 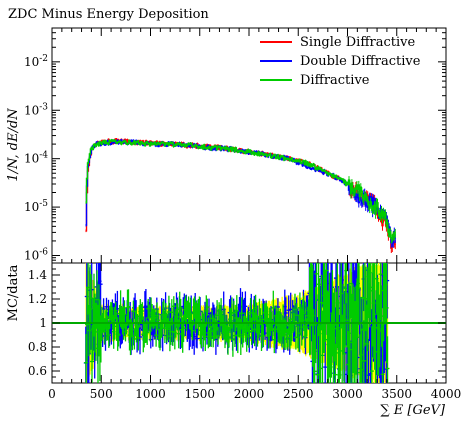 What do you see at coordinates (13, 145) in the screenshot?
I see `main-y-axis-label: 1/N, dE/dN` at bounding box center [13, 145].